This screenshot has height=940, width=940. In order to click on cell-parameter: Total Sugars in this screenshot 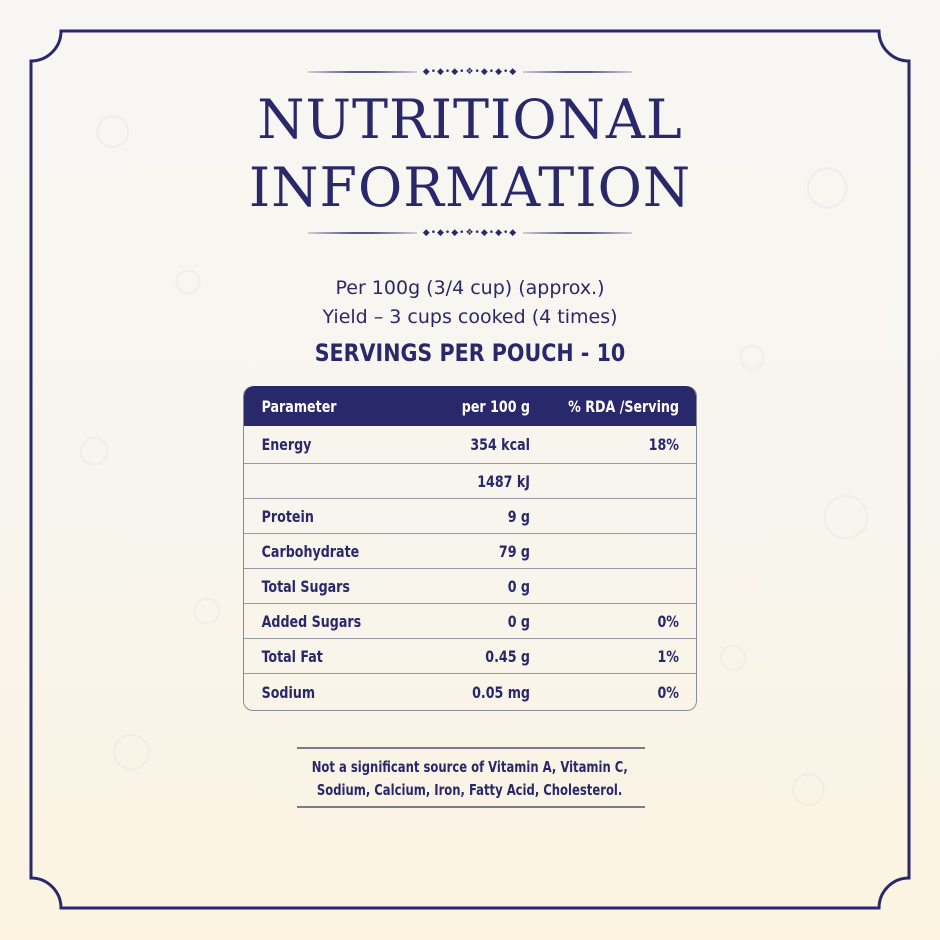, I will do `click(305, 586)`.